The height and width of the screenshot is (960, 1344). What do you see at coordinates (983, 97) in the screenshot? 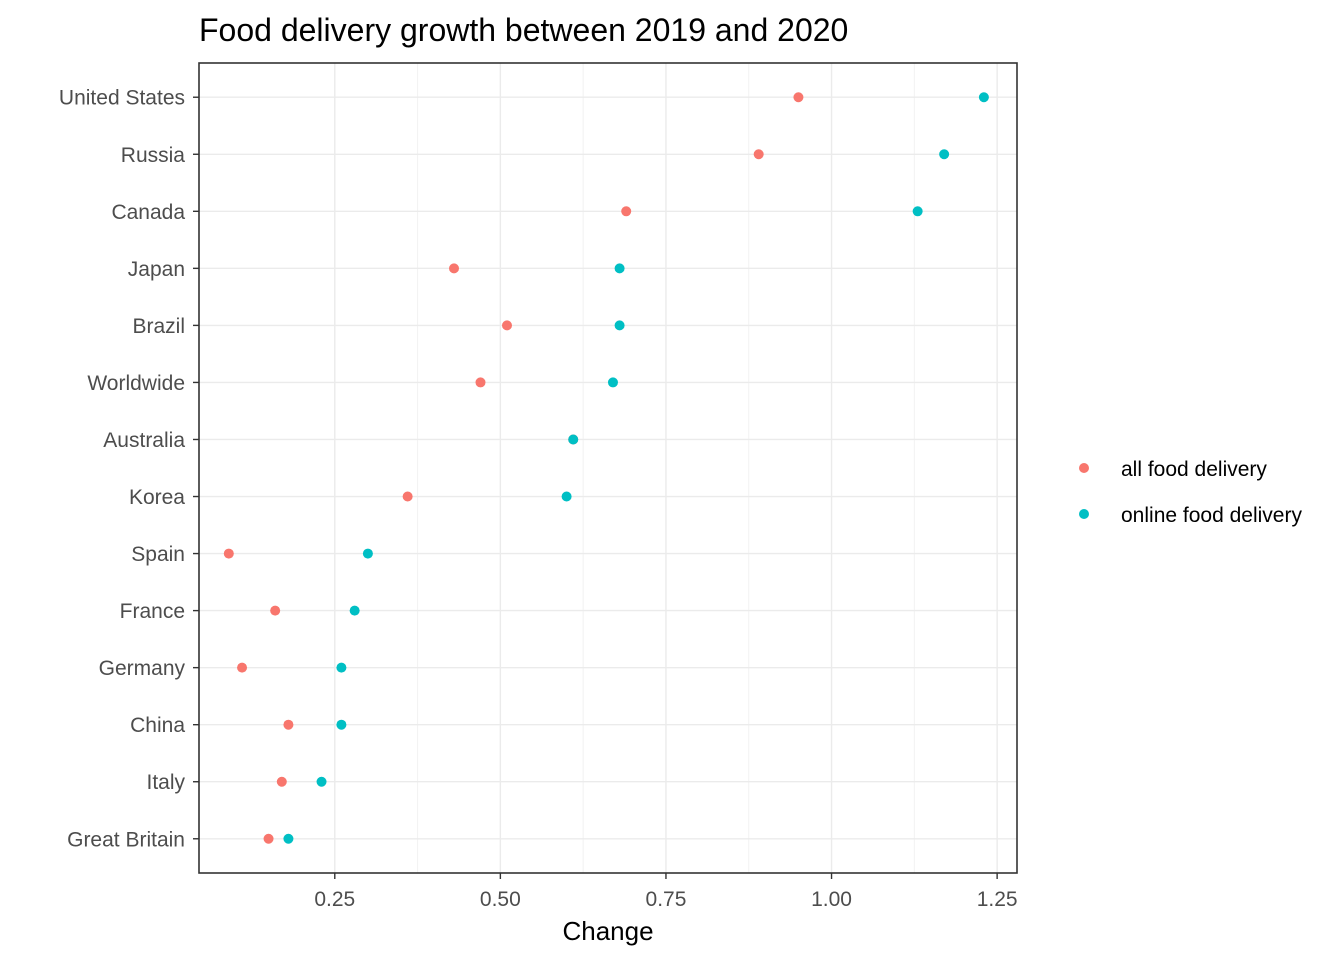
I see `point-online-united-states` at bounding box center [983, 97].